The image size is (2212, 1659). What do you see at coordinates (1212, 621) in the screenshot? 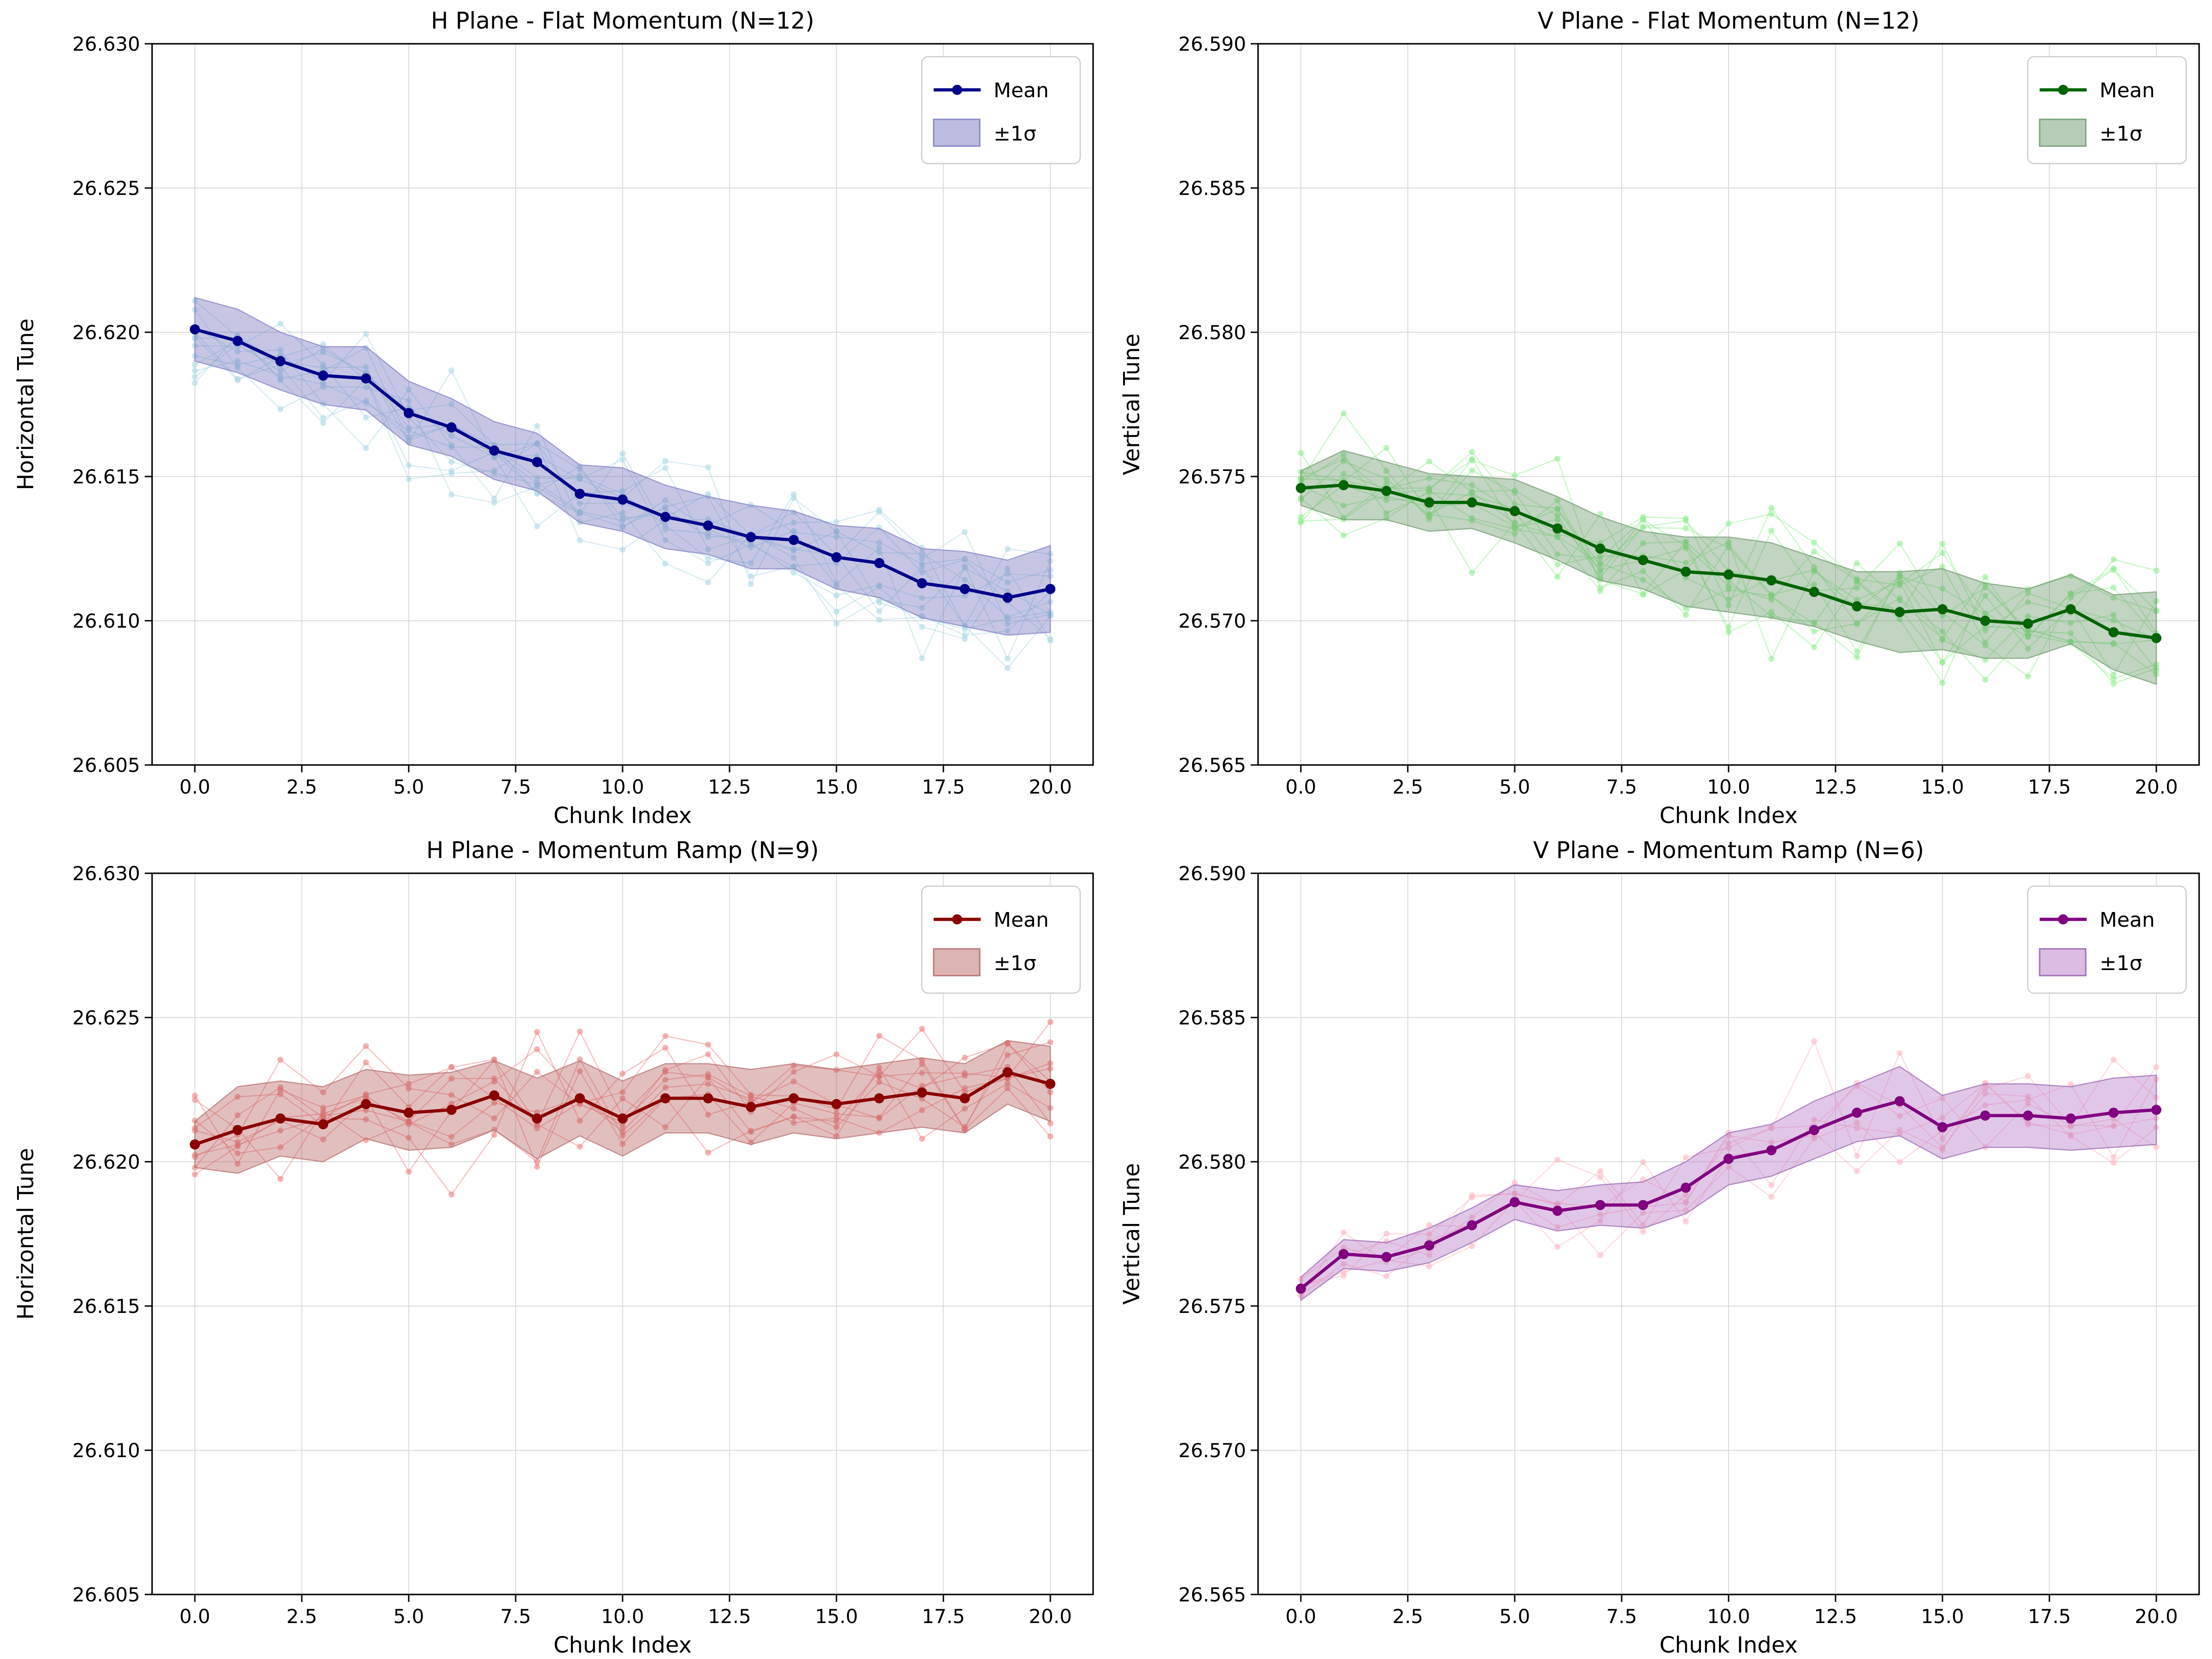
I see `y-tick-label: 26.570` at bounding box center [1212, 621].